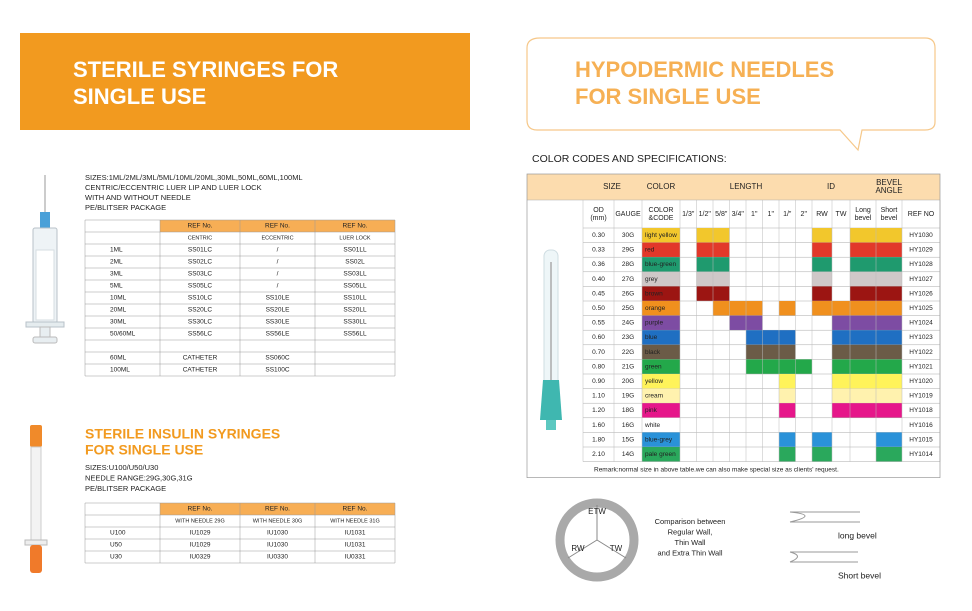 This screenshot has height=611, width=972. What do you see at coordinates (921, 337) in the screenshot?
I see `ref-cell: HY1023` at bounding box center [921, 337].